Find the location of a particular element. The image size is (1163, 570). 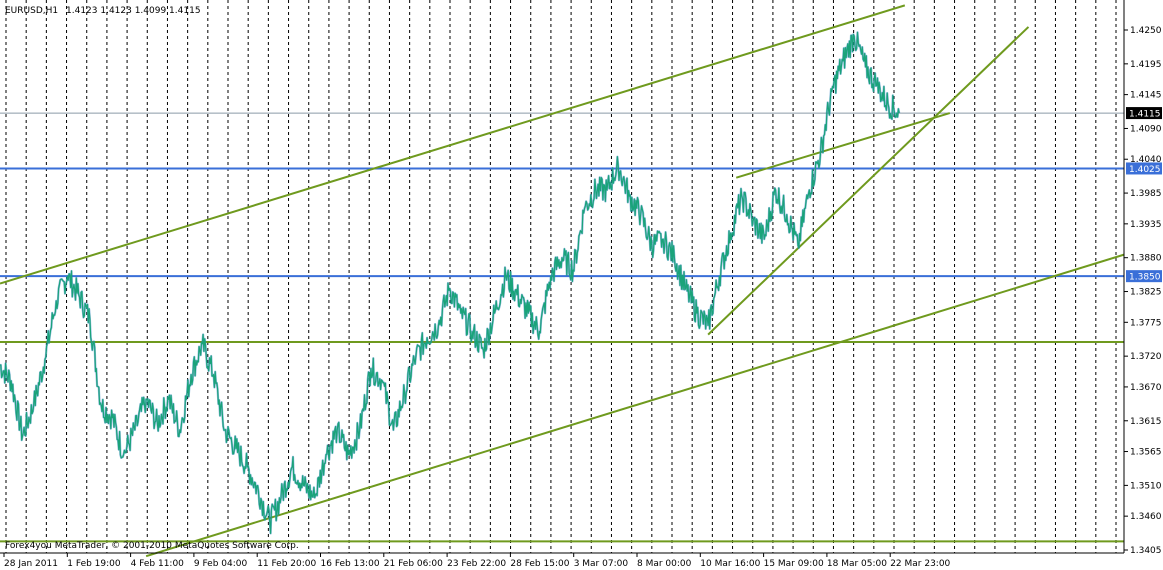

symbol-label: EURUSD,H1 is located at coordinates (31, 11).